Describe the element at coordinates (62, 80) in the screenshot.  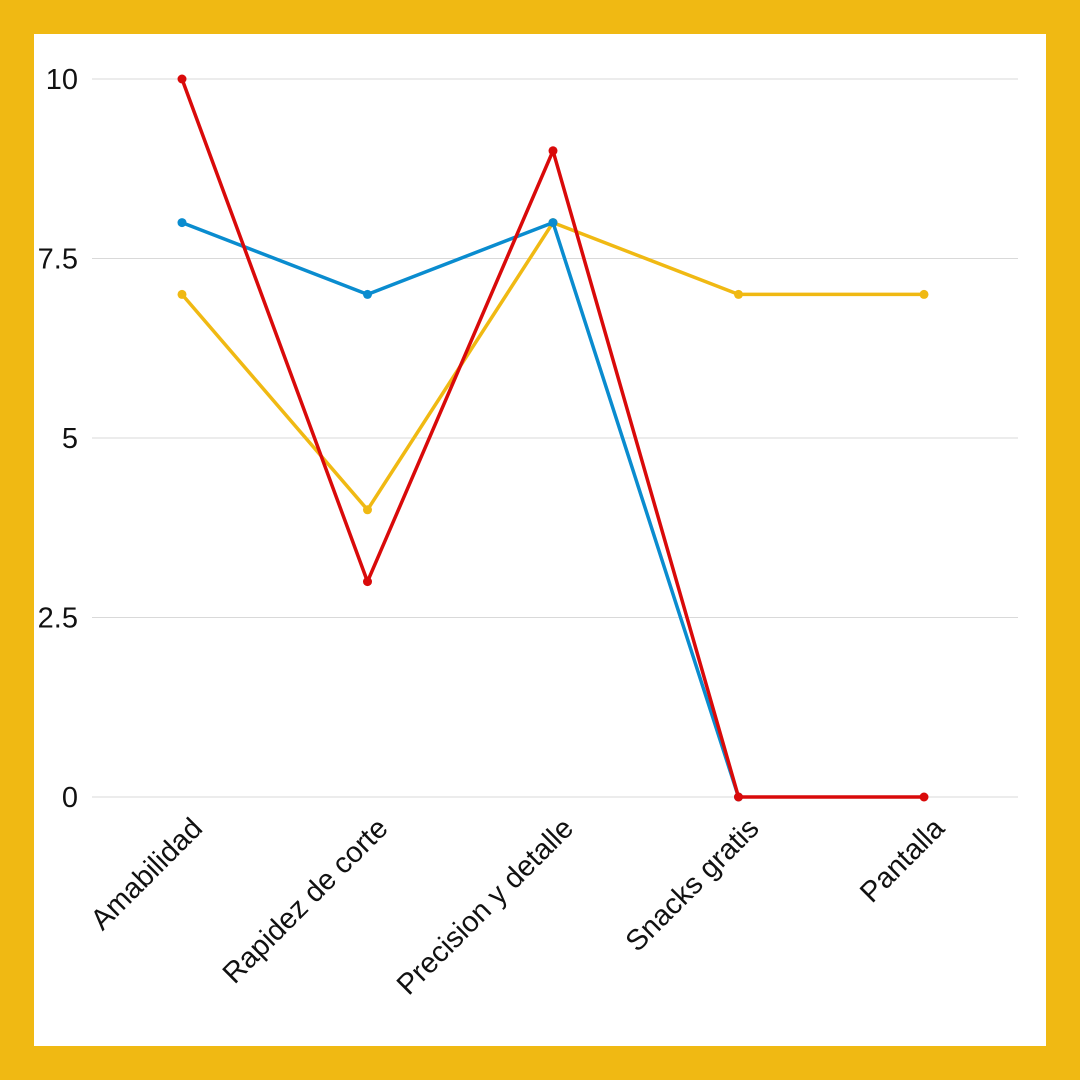
I see `y-tick-label: 10` at that location.